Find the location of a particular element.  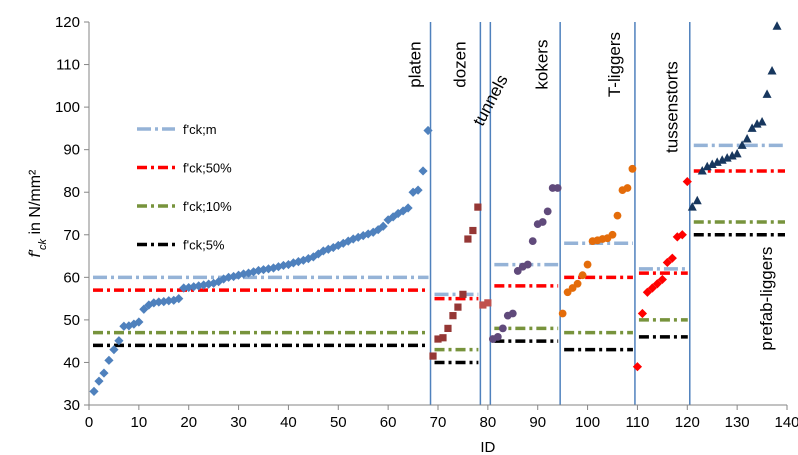

x-tick-label: 130 is located at coordinates (737, 422).